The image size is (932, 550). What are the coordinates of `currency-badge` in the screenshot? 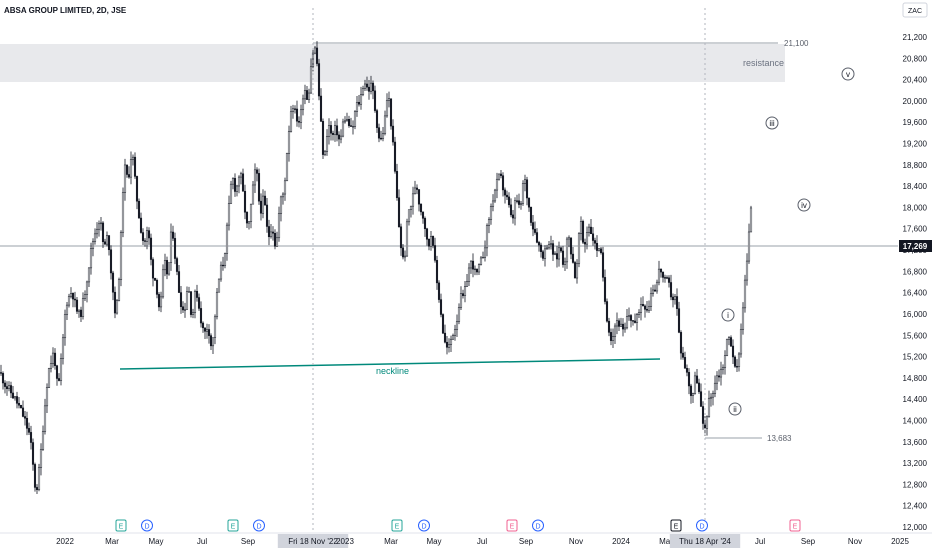 It's located at (915, 10).